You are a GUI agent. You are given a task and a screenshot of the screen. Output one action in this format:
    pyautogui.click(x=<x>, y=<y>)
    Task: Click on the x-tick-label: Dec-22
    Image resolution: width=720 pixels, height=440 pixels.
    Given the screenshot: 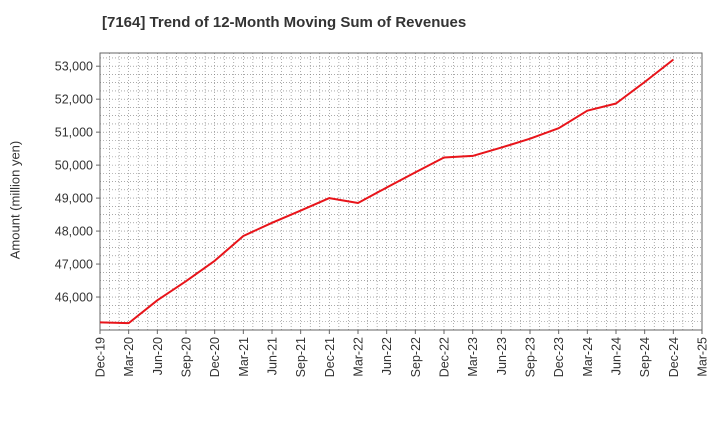 What is the action you would take?
    pyautogui.click(x=445, y=357)
    